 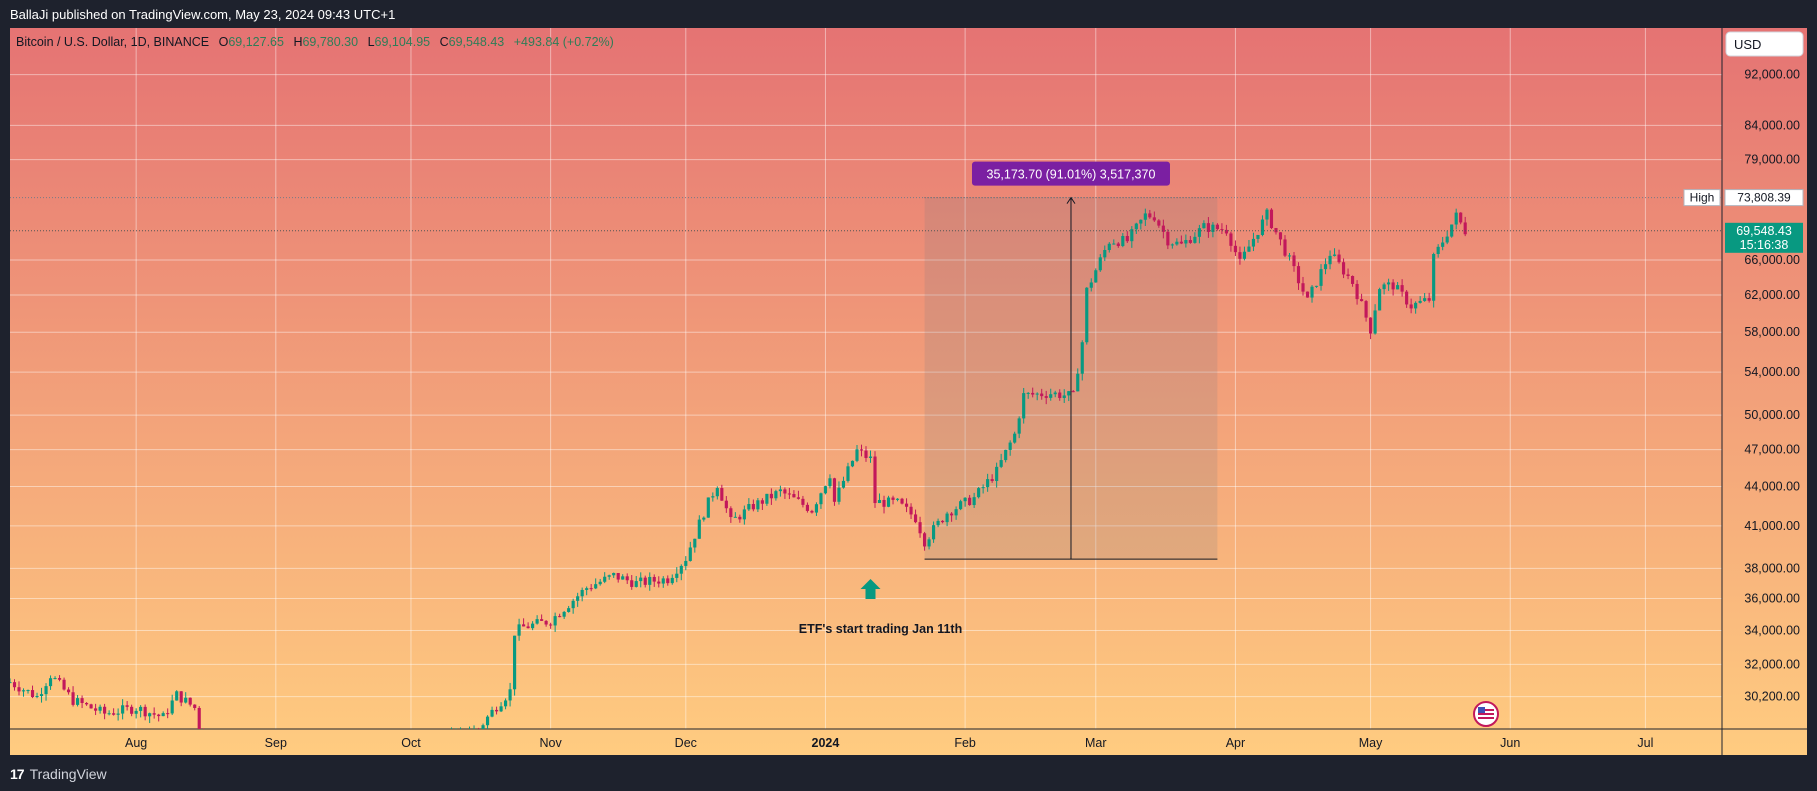 I want to click on footer-brand: TradingView, so click(x=68, y=774).